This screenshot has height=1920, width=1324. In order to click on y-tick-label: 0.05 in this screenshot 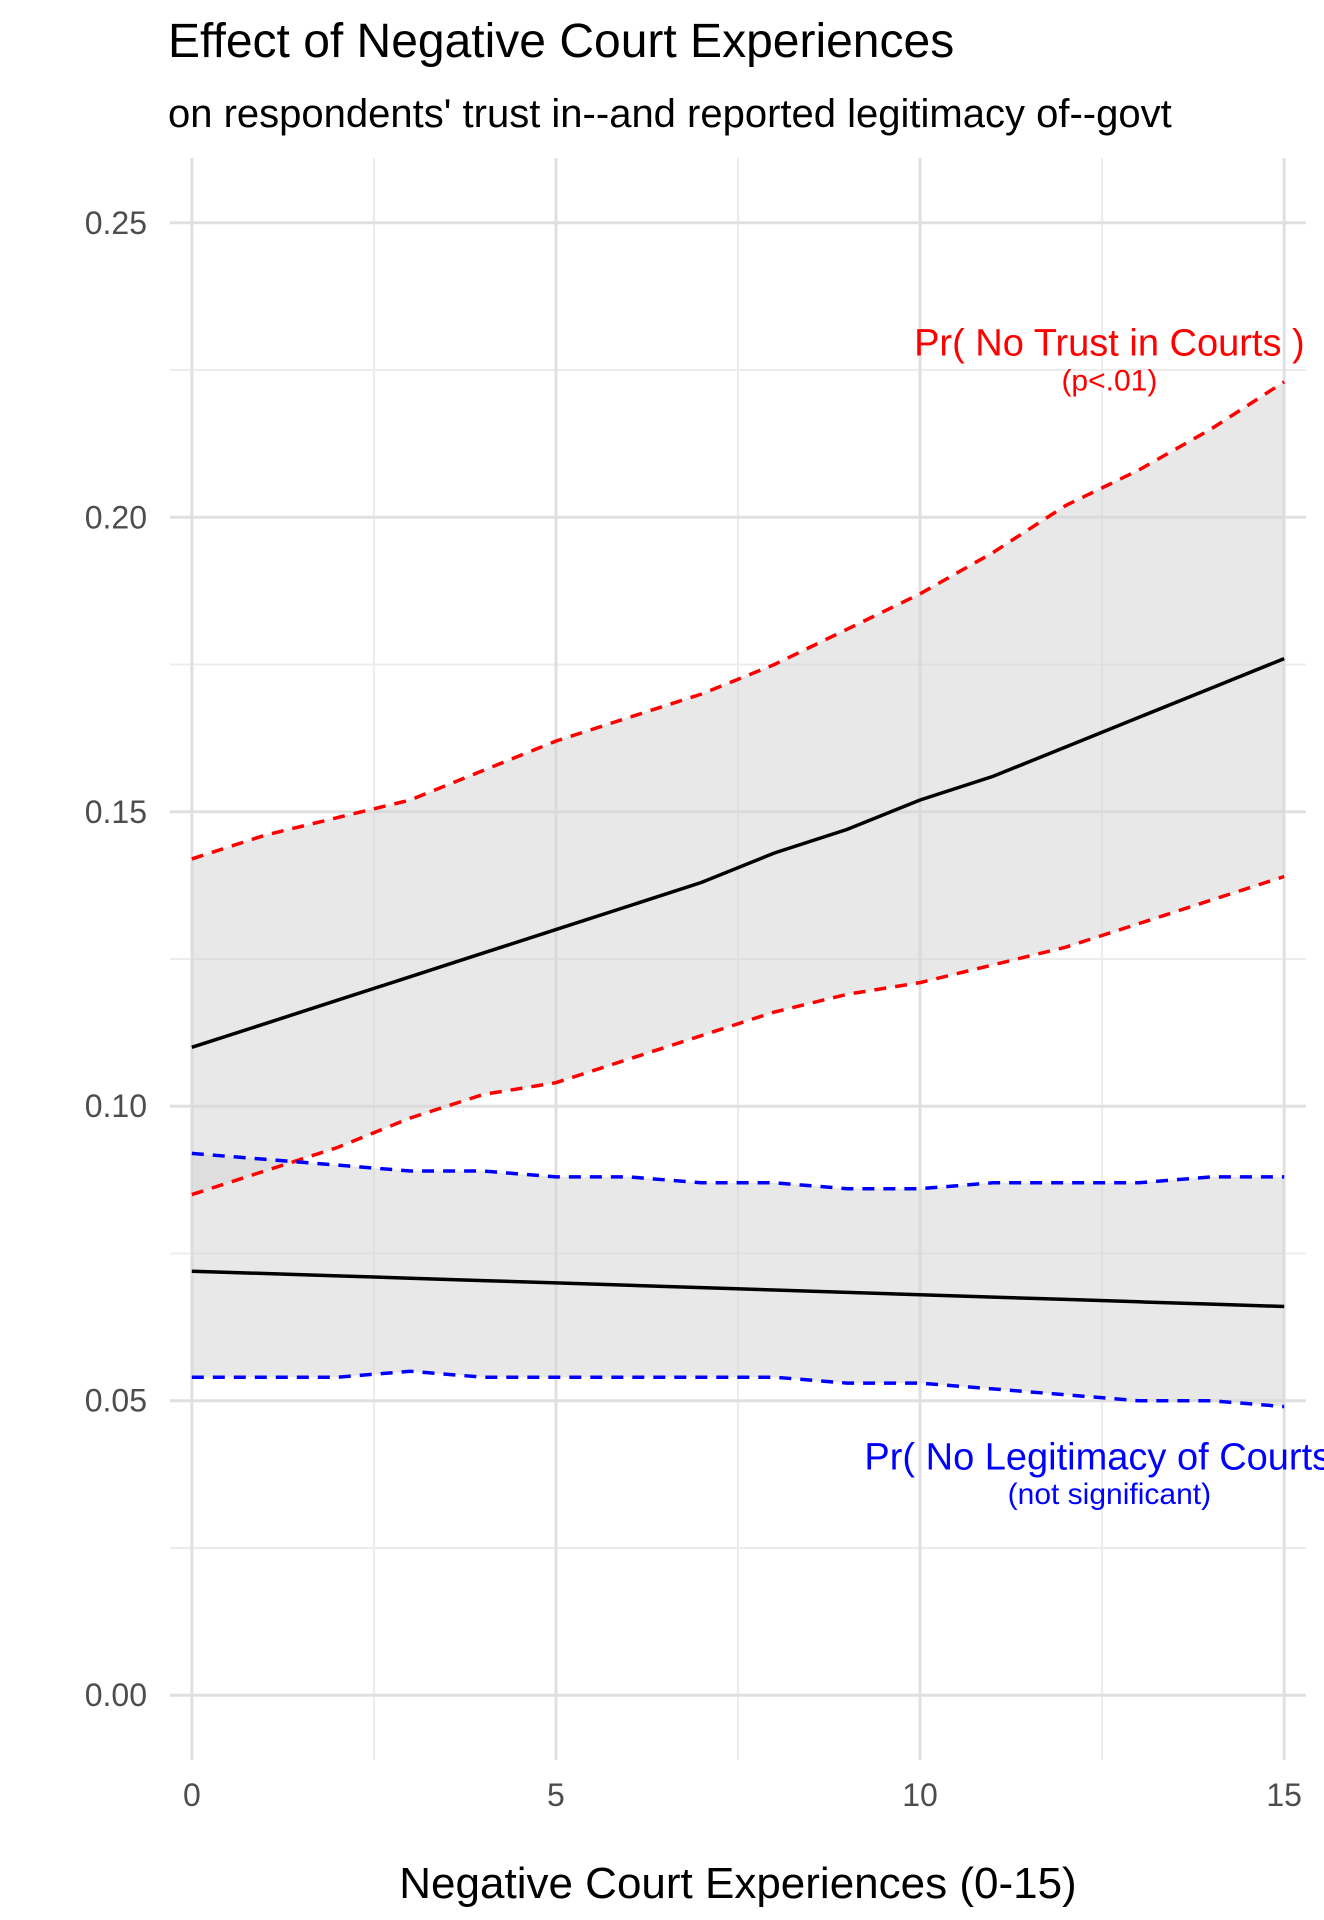, I will do `click(116, 1401)`.